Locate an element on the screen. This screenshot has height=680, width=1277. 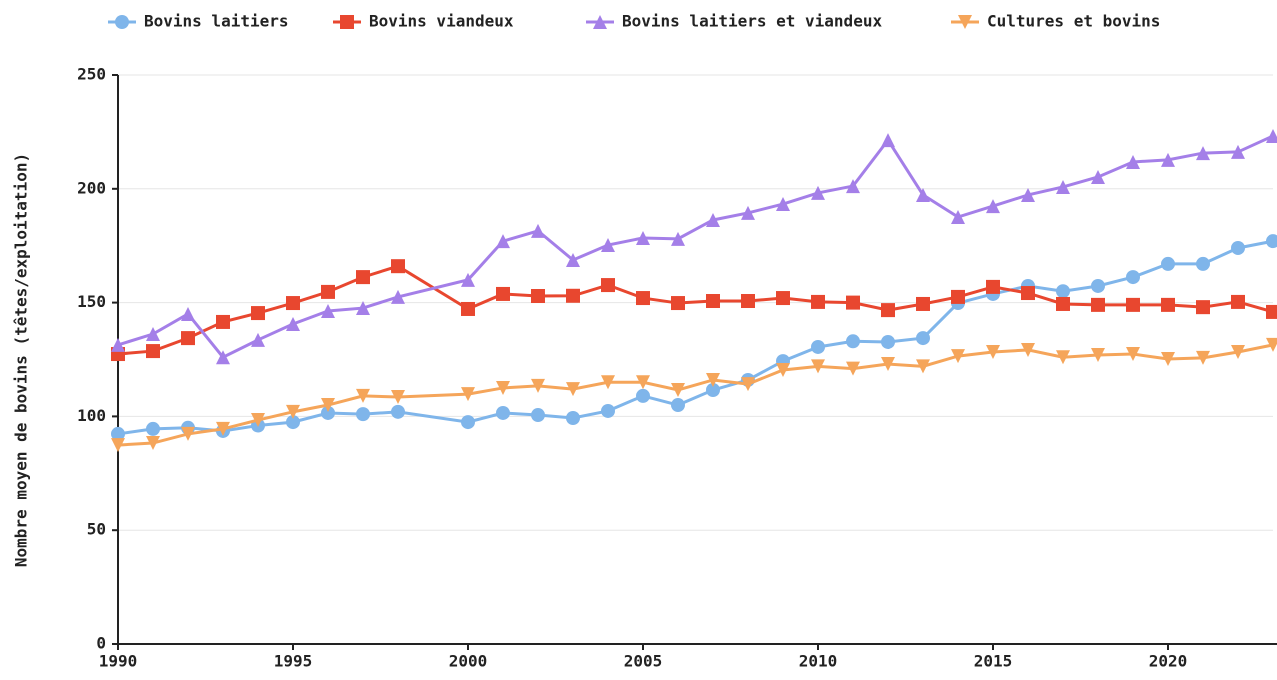
series-line is located at coordinates (695, 395).